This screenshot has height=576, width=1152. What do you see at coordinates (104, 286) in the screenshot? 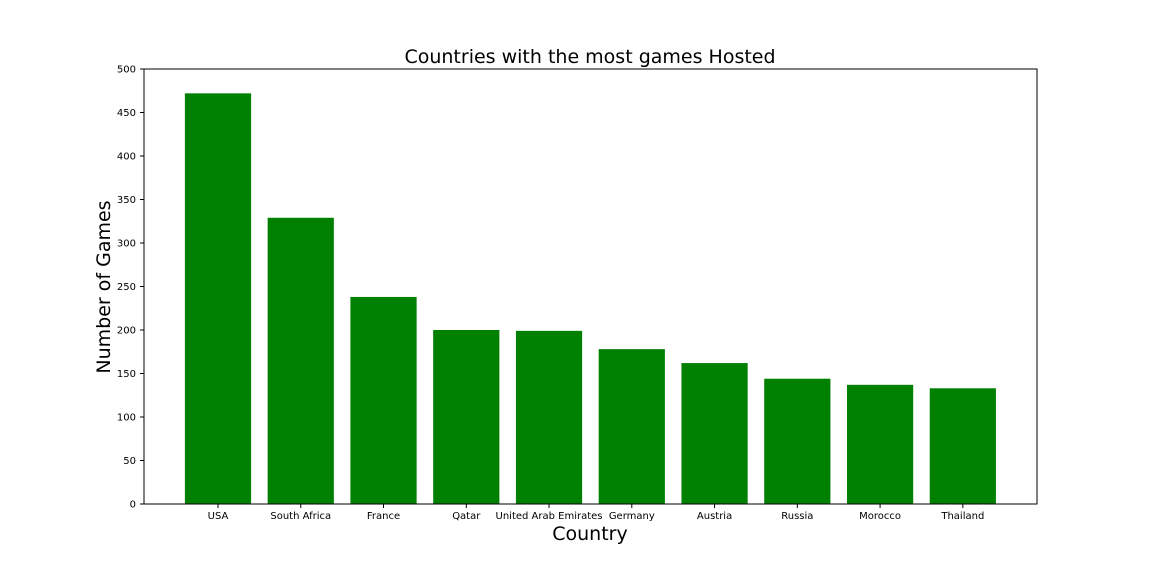
I see `y-axis-label: Number of Games` at bounding box center [104, 286].